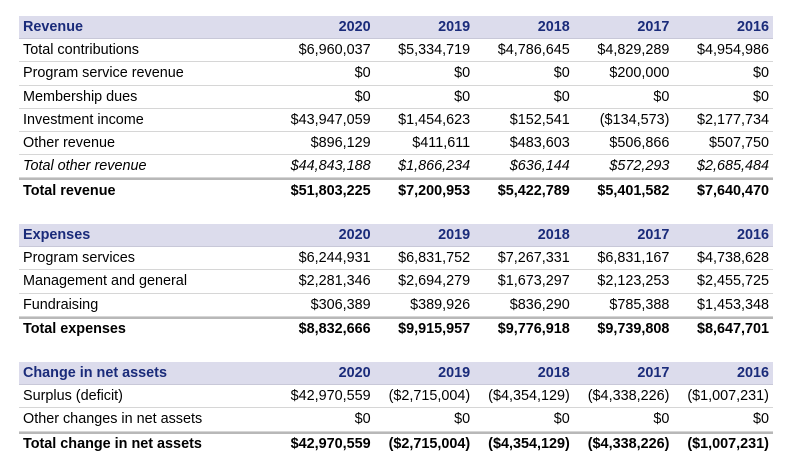 The image size is (790, 468). What do you see at coordinates (396, 28) in the screenshot?
I see `revenue-header-row: Revenue 2020 2019 2018 2017 2016` at bounding box center [396, 28].